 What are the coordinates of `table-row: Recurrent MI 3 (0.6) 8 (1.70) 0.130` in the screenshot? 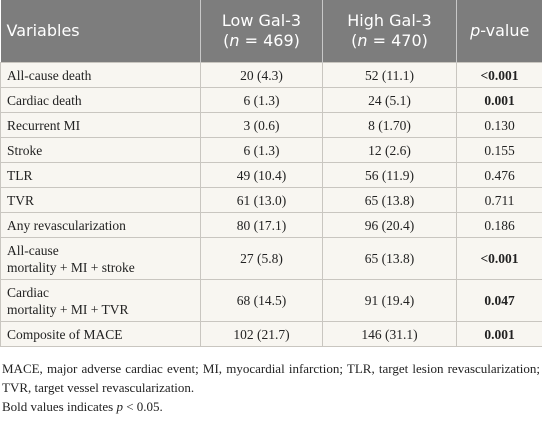 It's located at (271, 125).